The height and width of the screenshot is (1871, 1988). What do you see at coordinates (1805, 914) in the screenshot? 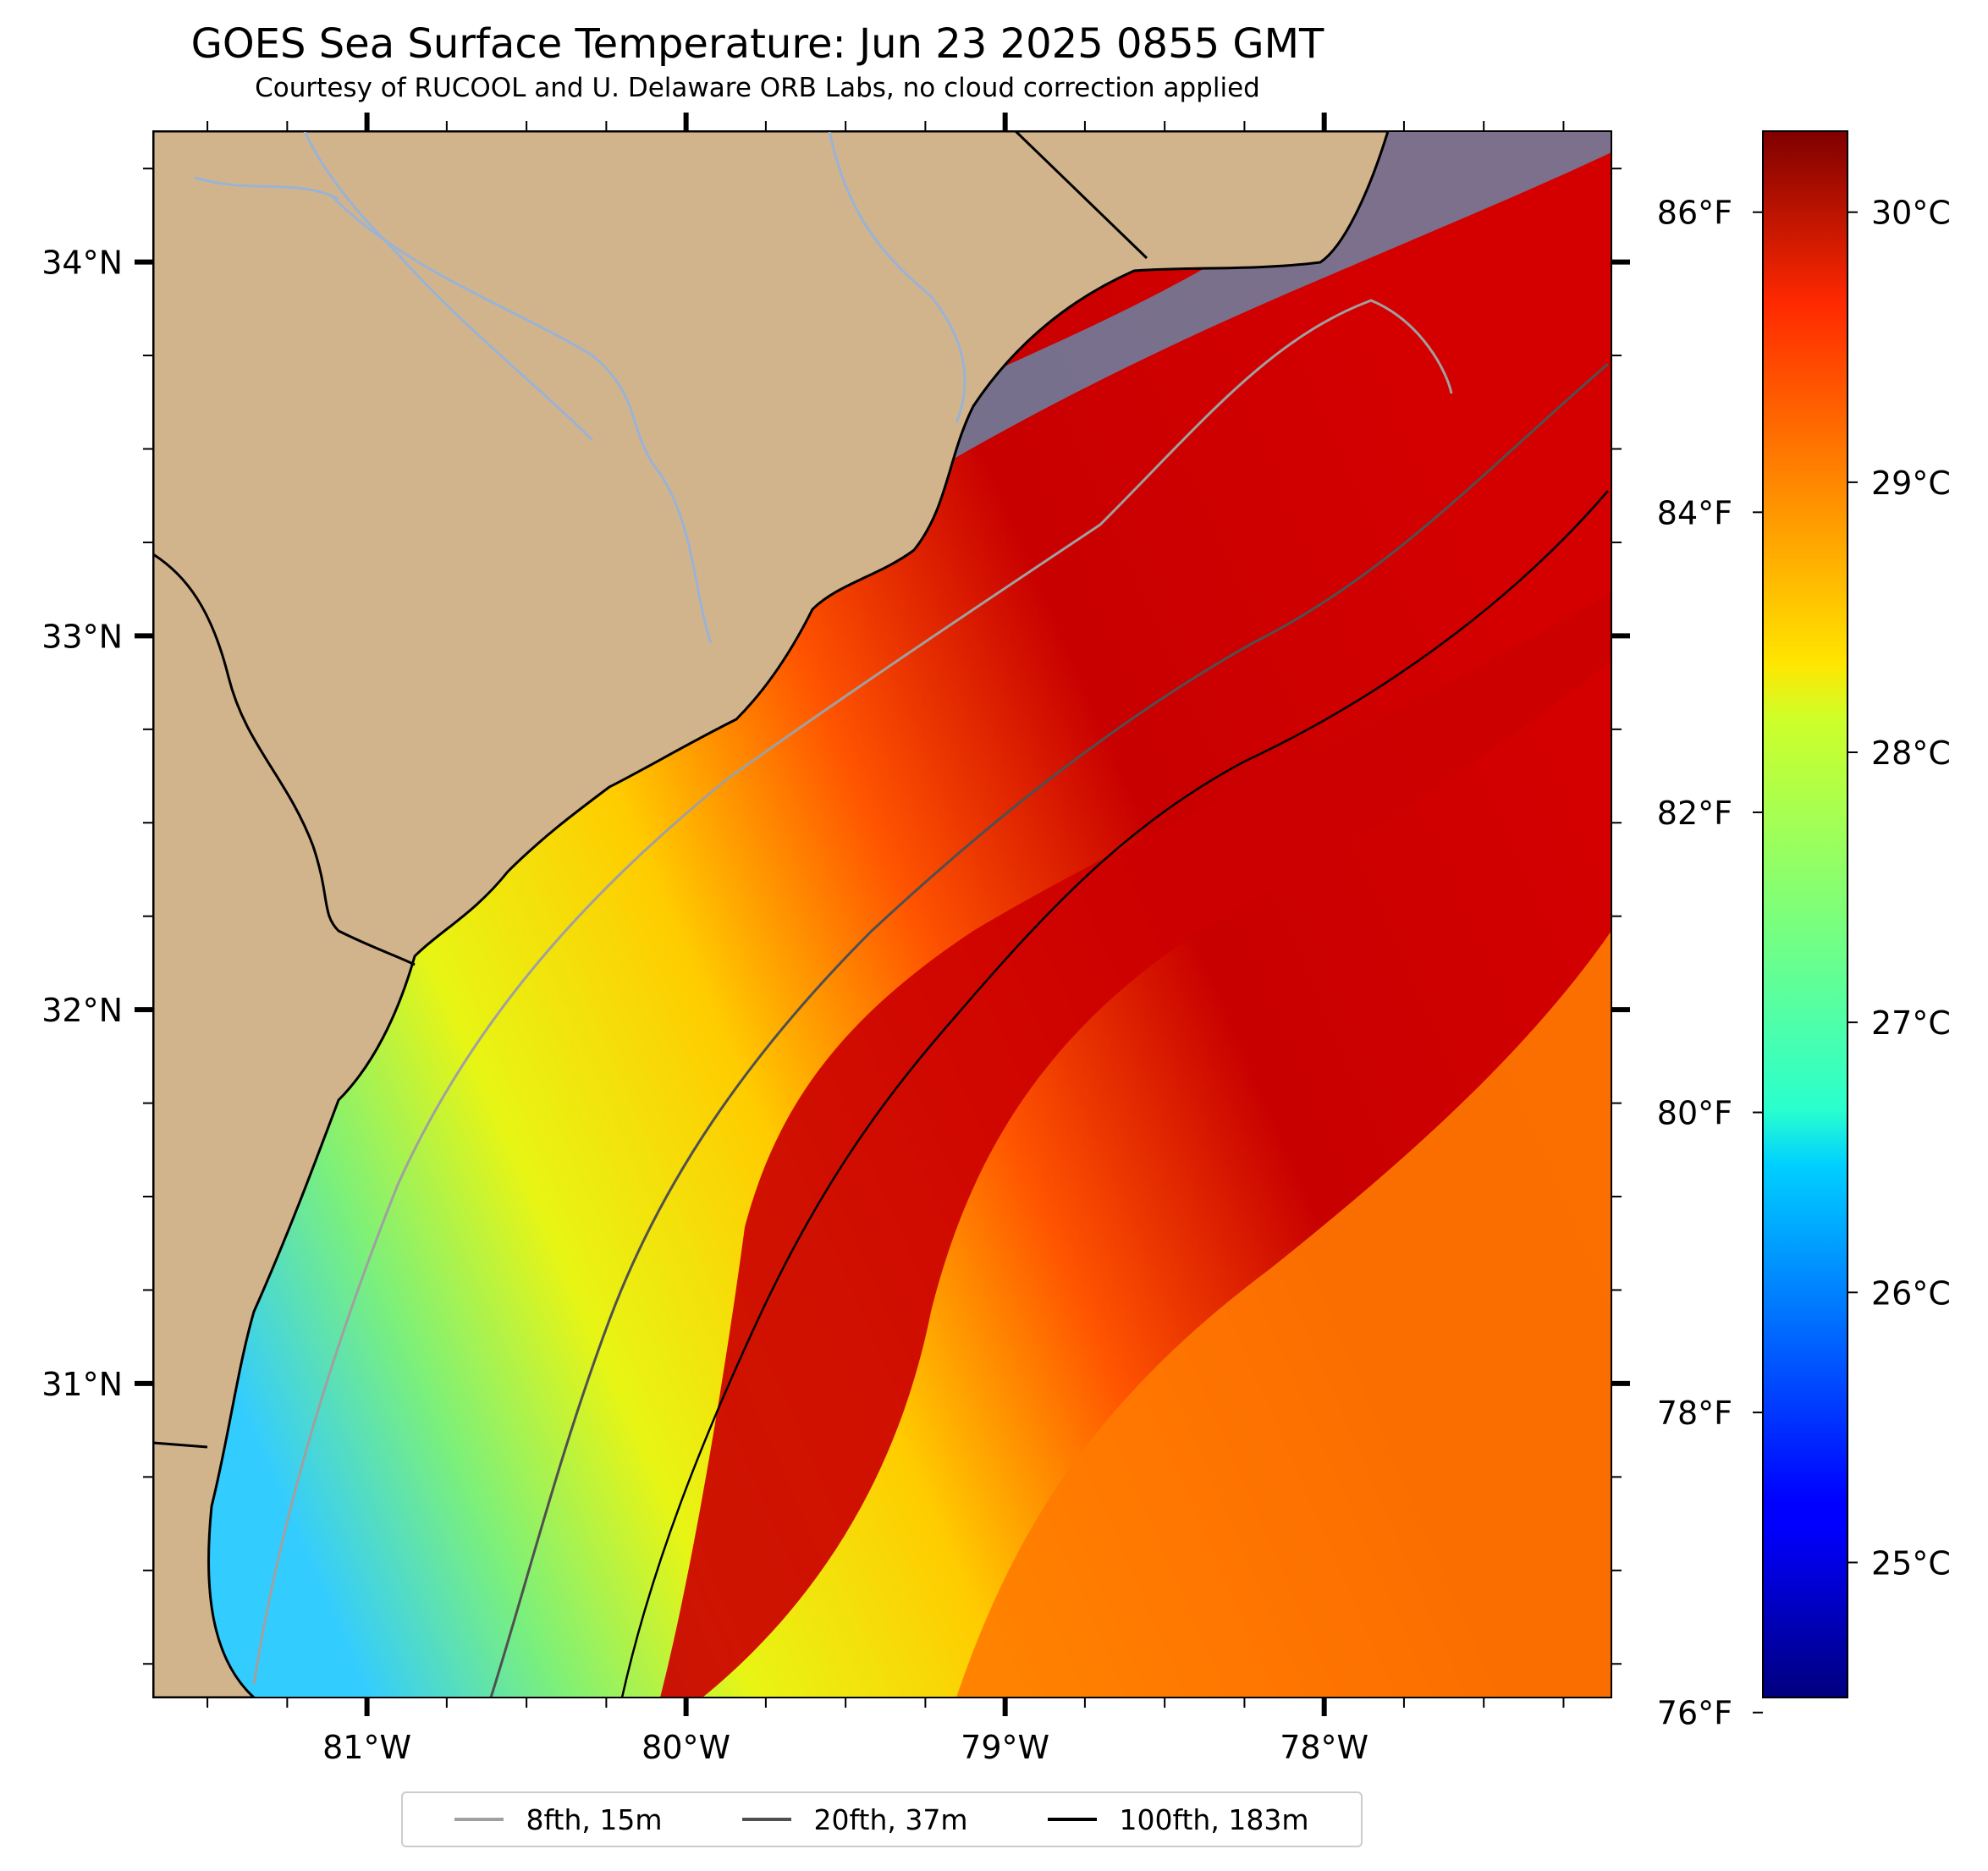
I see `colorbar` at bounding box center [1805, 914].